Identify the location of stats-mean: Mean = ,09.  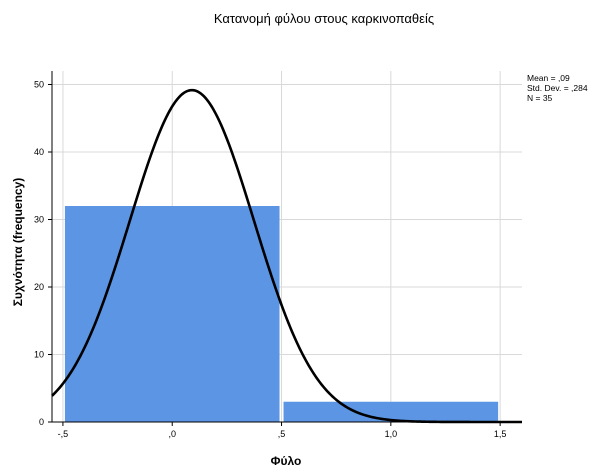
(548, 78).